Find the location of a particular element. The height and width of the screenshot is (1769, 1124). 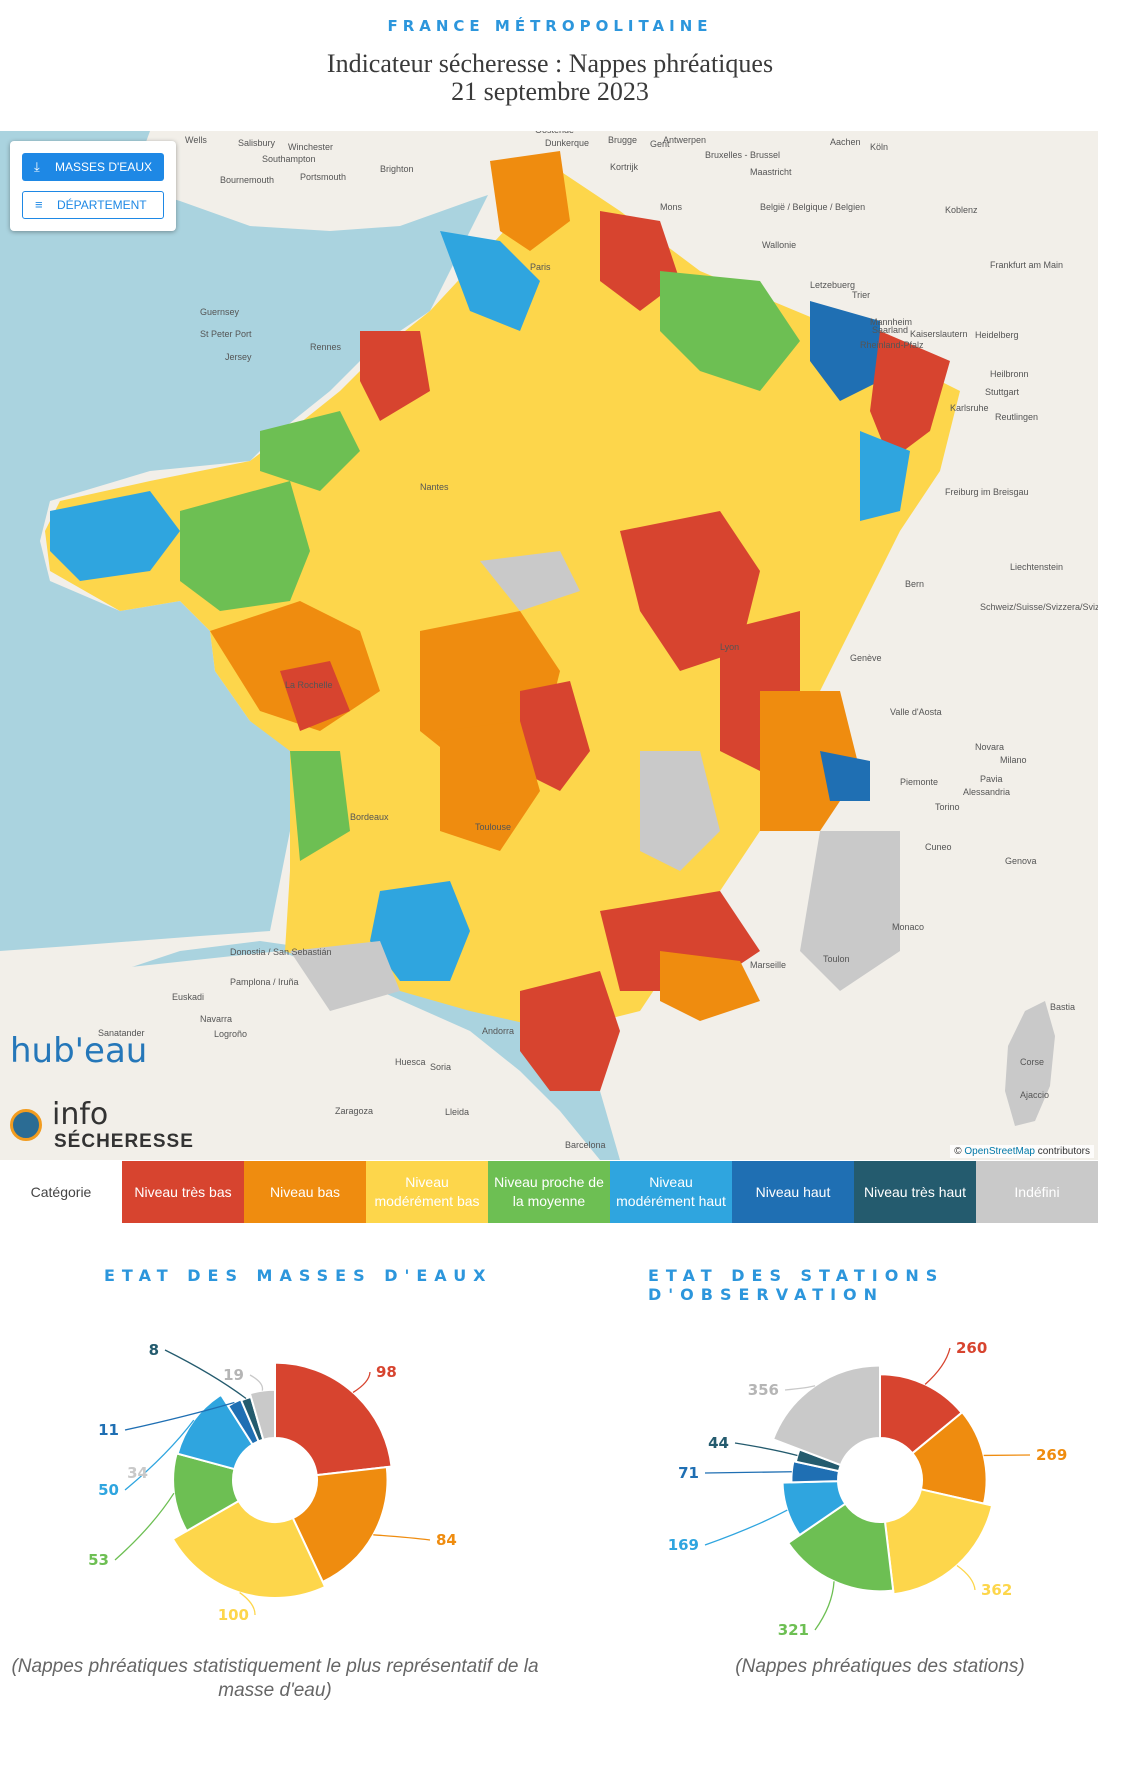

zone-bretagne-green is located at coordinates (245, 546).